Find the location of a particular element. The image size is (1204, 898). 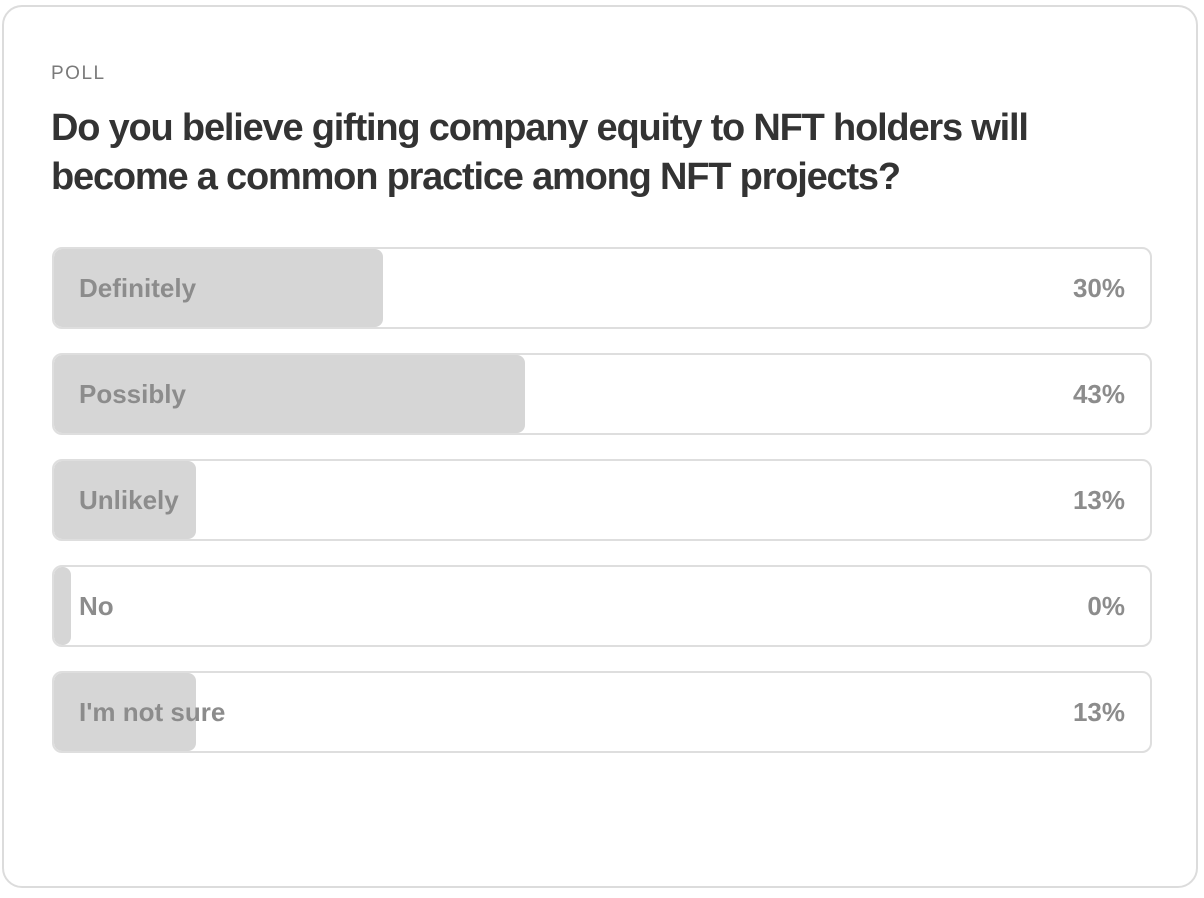

poll-label: POLL is located at coordinates (78, 73).